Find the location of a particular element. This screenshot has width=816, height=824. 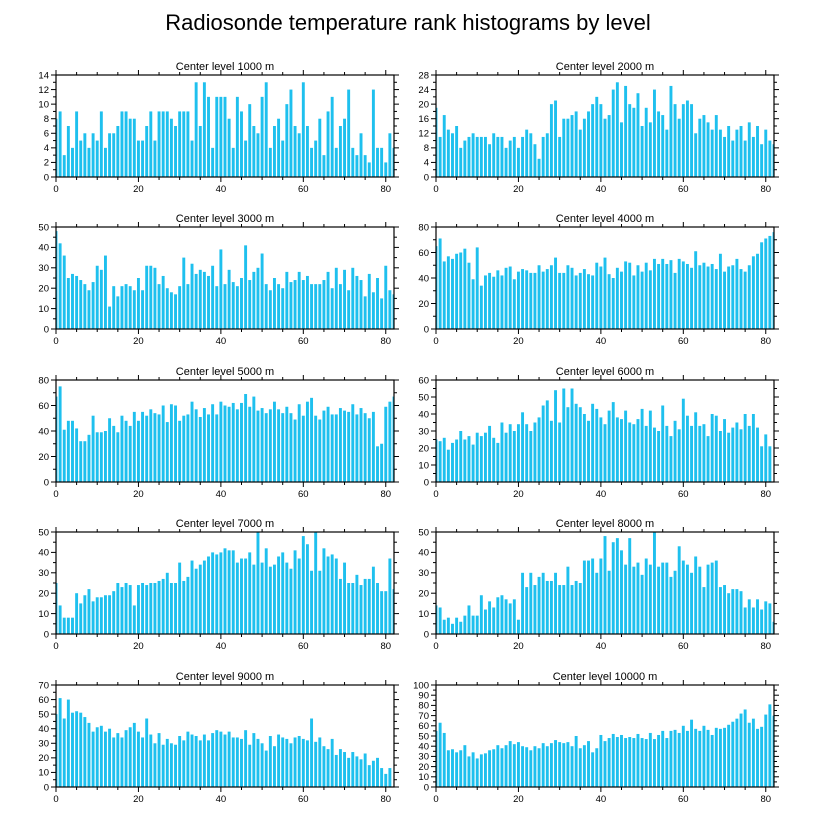

x-tick-label: 40 is located at coordinates (601, 646).